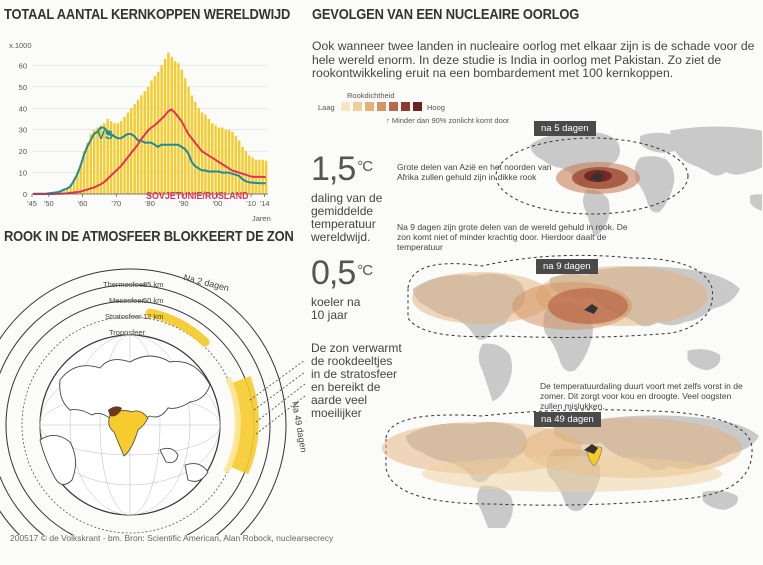  I want to click on stat-temp-drop: 1,5 °C, so click(342, 169).